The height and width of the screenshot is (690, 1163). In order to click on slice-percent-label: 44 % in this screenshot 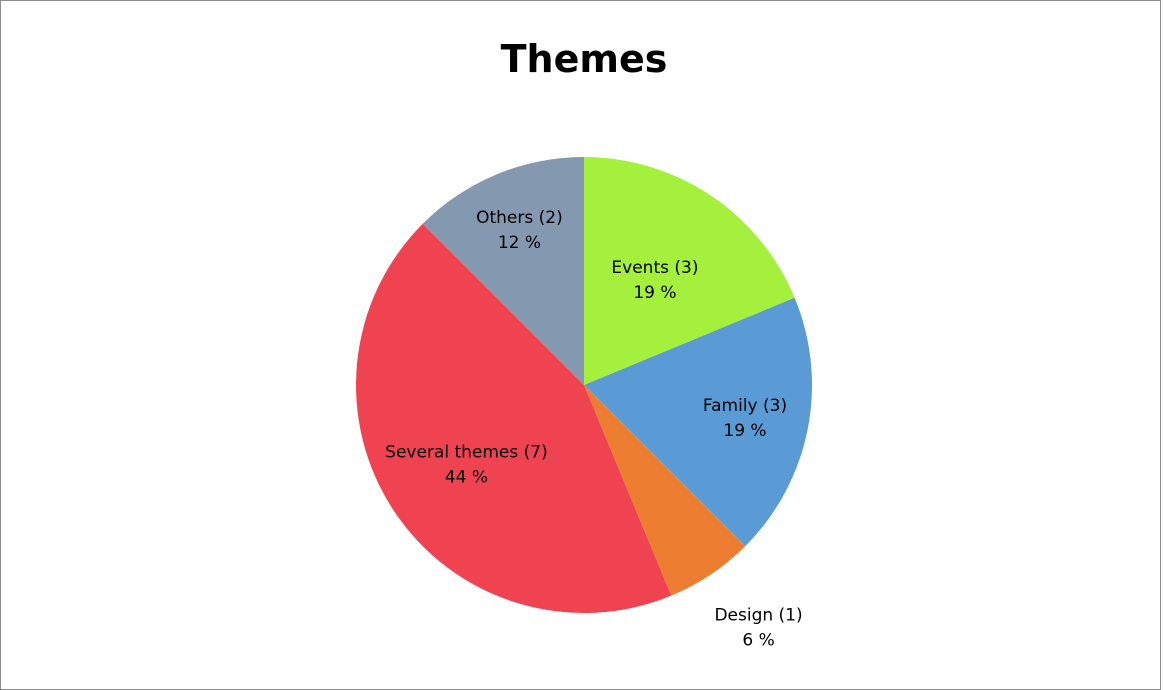, I will do `click(466, 478)`.